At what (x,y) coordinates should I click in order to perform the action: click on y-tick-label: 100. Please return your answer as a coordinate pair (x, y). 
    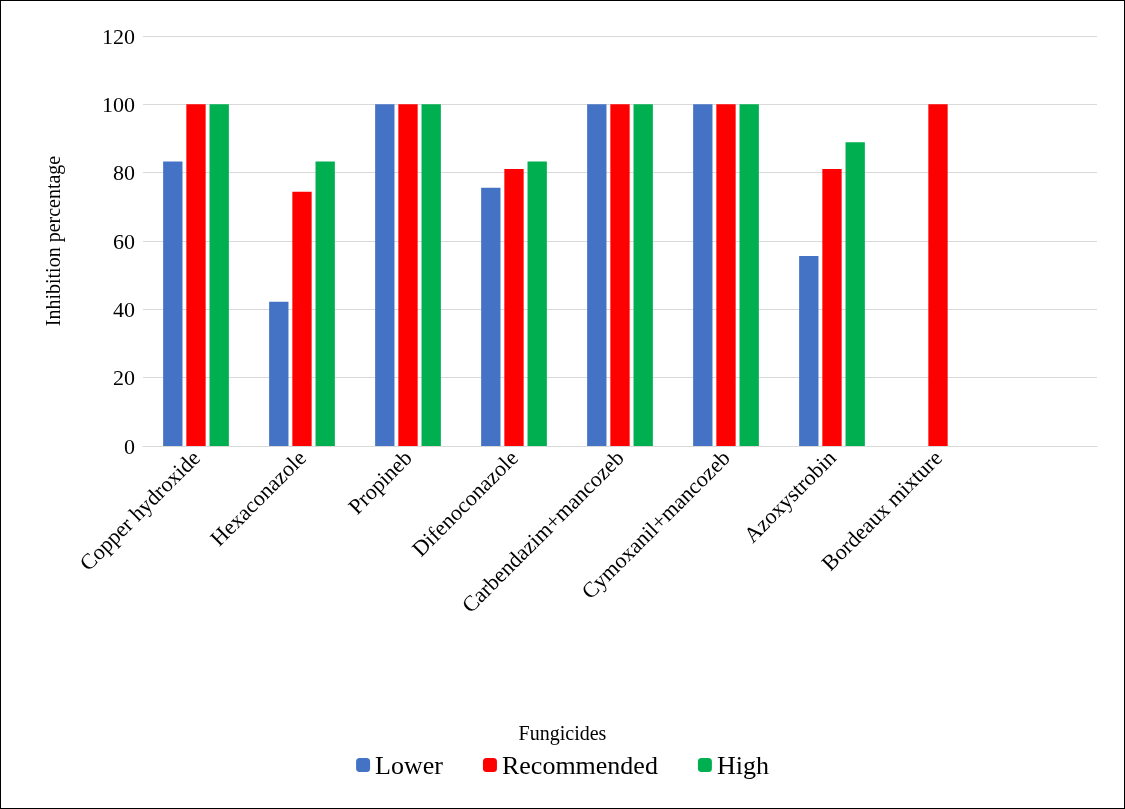
    Looking at the image, I should click on (118, 104).